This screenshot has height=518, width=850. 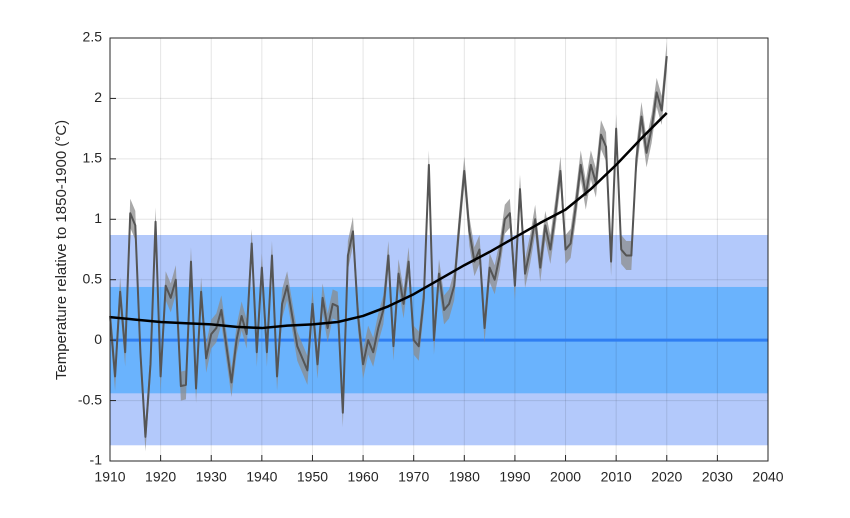 I want to click on x-tick-label: 1930, so click(x=211, y=477).